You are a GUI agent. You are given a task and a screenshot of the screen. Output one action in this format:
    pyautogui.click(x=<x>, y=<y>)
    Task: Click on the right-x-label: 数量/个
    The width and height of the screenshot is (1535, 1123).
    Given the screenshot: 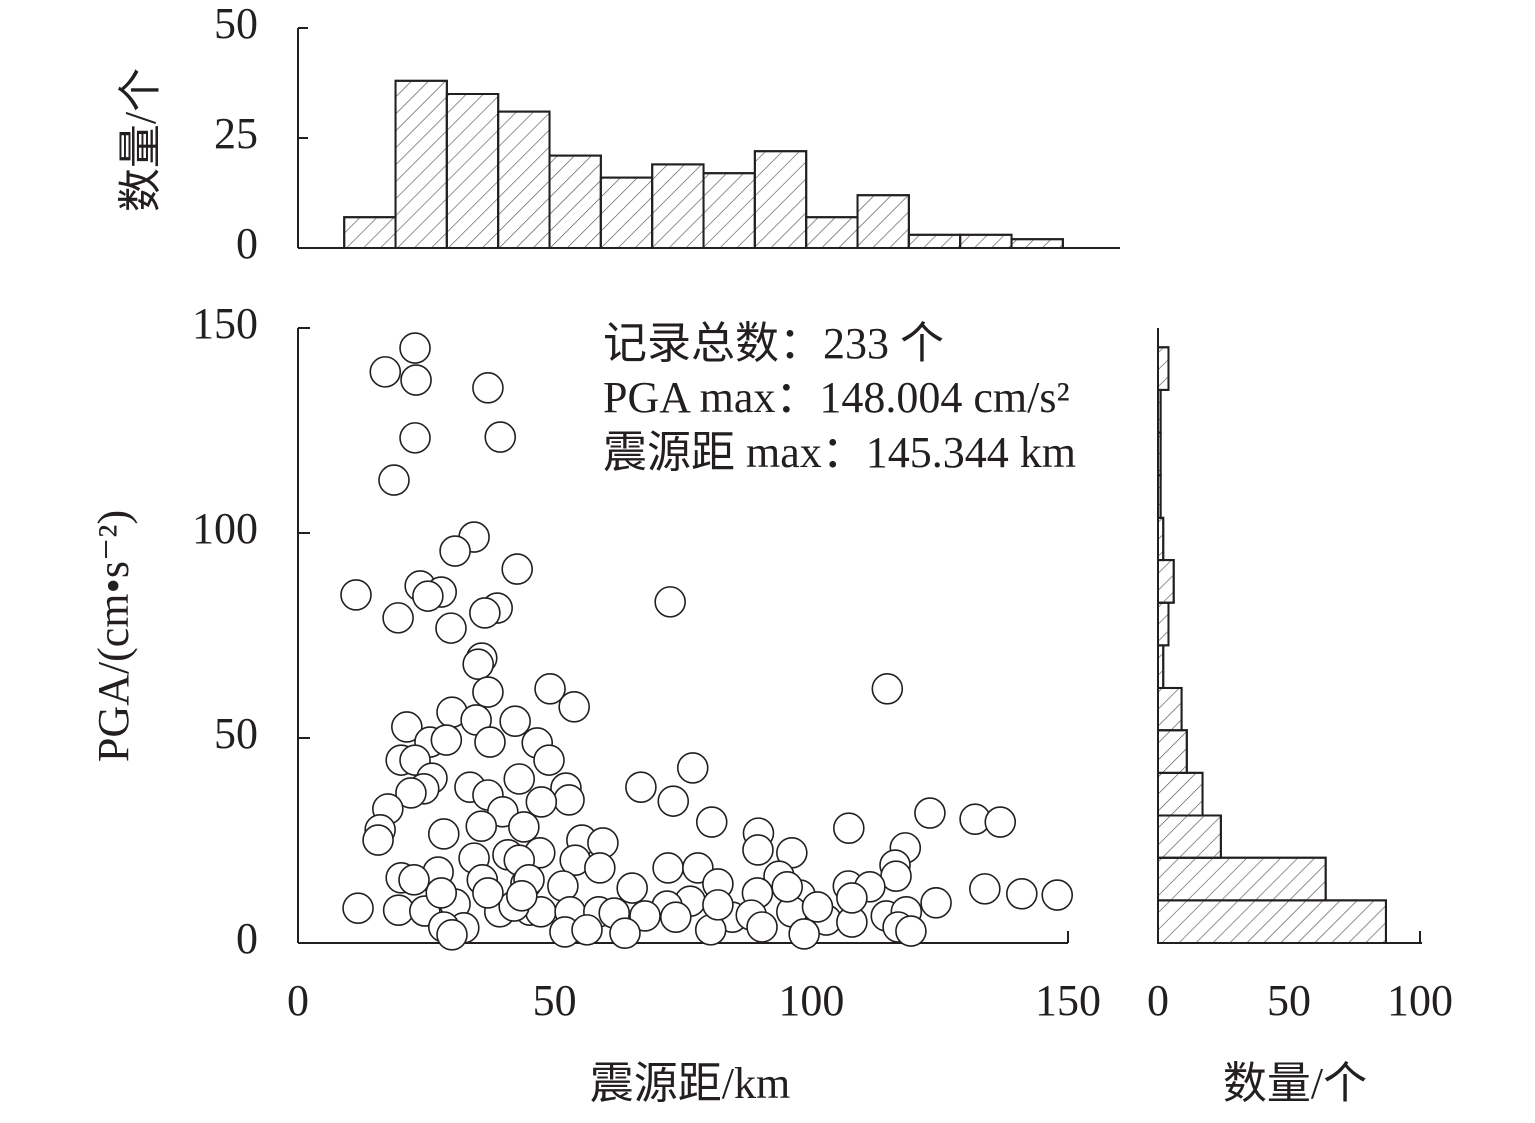 What is the action you would take?
    pyautogui.click(x=1295, y=1083)
    